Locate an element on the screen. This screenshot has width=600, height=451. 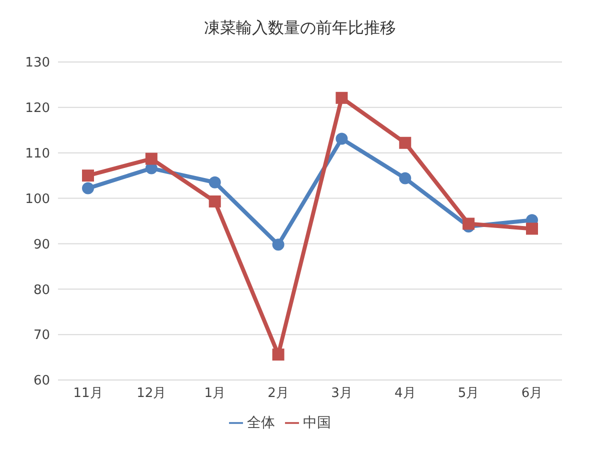
y-tick-label: 100 is located at coordinates (37, 199).